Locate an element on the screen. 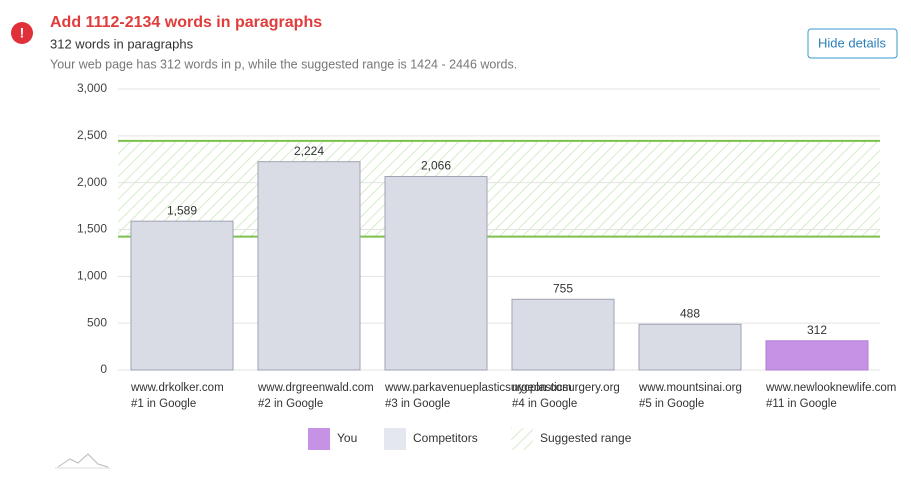 The width and height of the screenshot is (911, 492). value-label: 312 is located at coordinates (817, 330).